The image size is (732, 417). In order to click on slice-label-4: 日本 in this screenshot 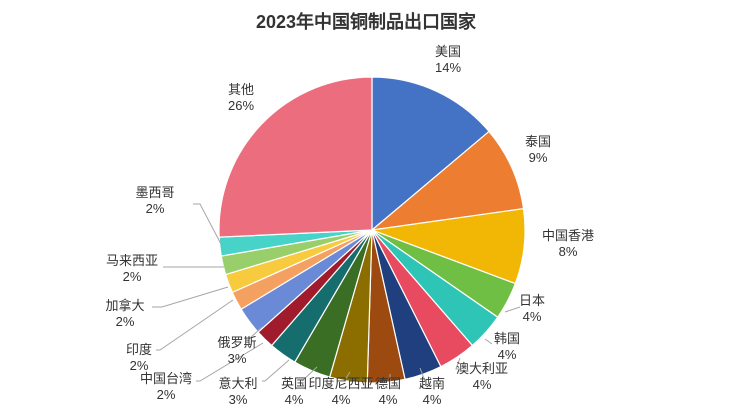, I will do `click(532, 300)`.